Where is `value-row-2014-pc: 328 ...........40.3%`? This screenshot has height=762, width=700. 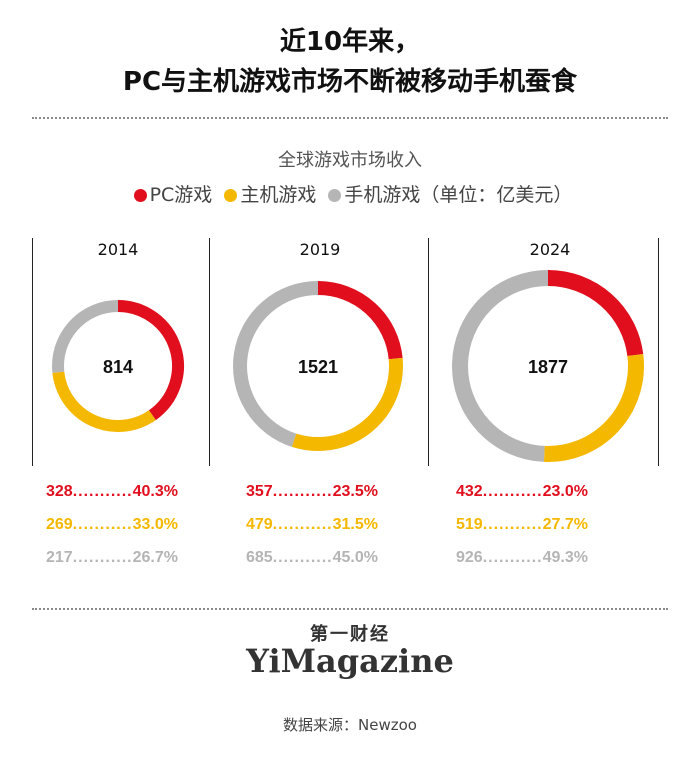 value-row-2014-pc: 328 ...........40.3% is located at coordinates (112, 492).